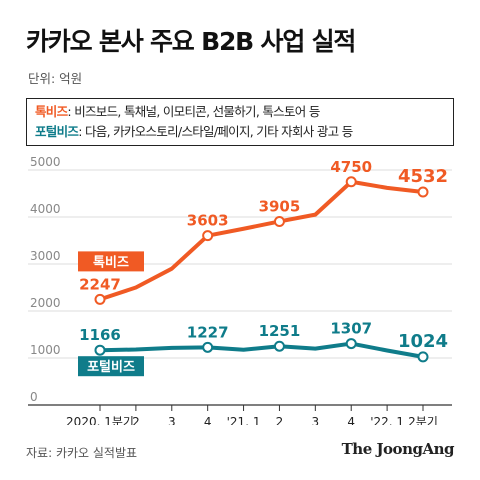  I want to click on x-tick-label: 2분기, so click(423, 420).